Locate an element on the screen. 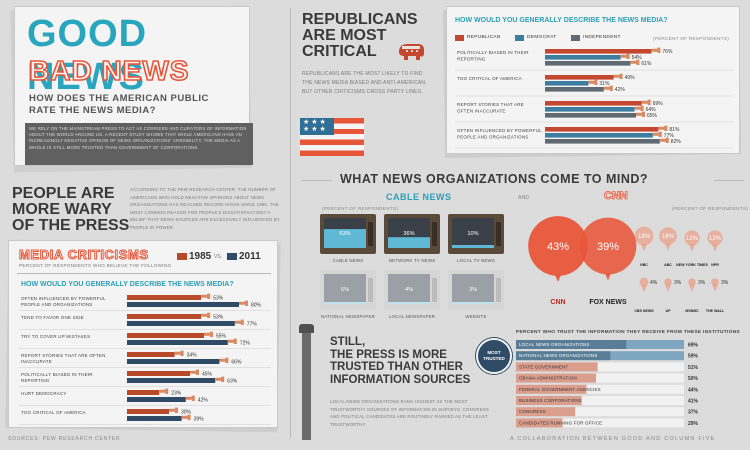 This screenshot has height=450, width=750. party-value: 49% is located at coordinates (630, 78).